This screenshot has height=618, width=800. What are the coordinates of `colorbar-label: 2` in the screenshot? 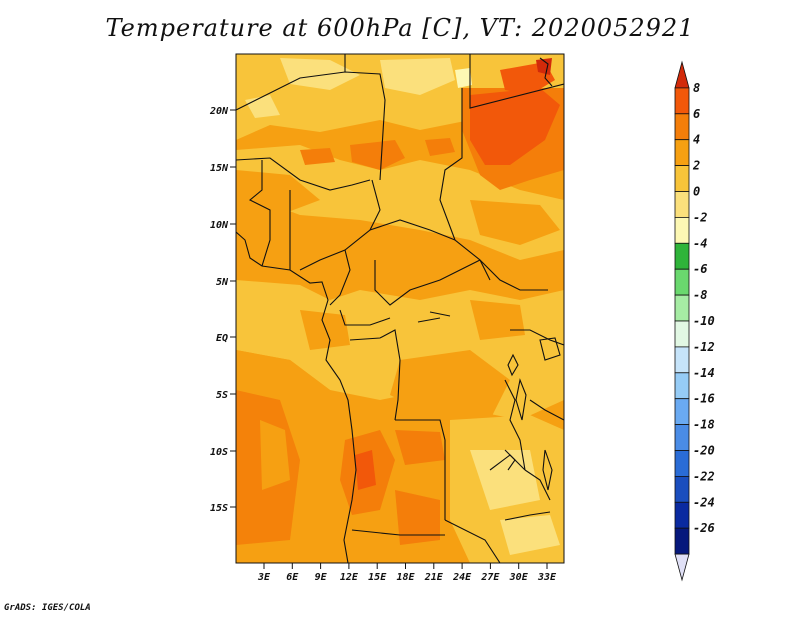 It's located at (696, 166).